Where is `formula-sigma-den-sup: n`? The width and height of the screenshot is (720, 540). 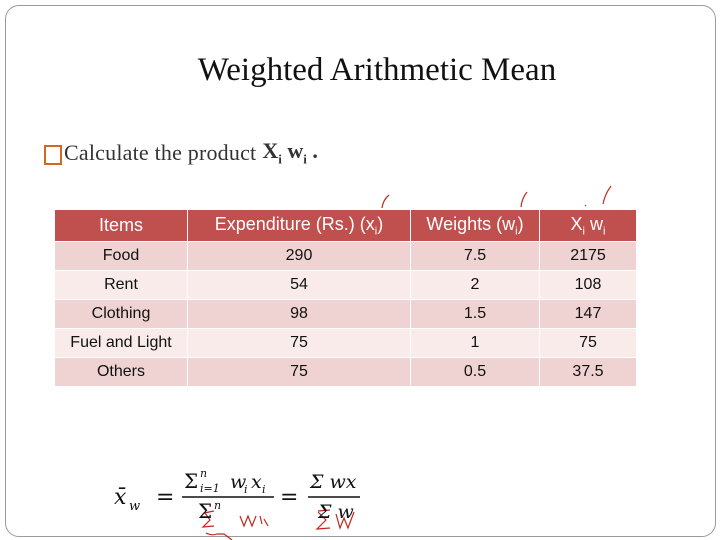
formula-sigma-den-sup: n is located at coordinates (217, 505).